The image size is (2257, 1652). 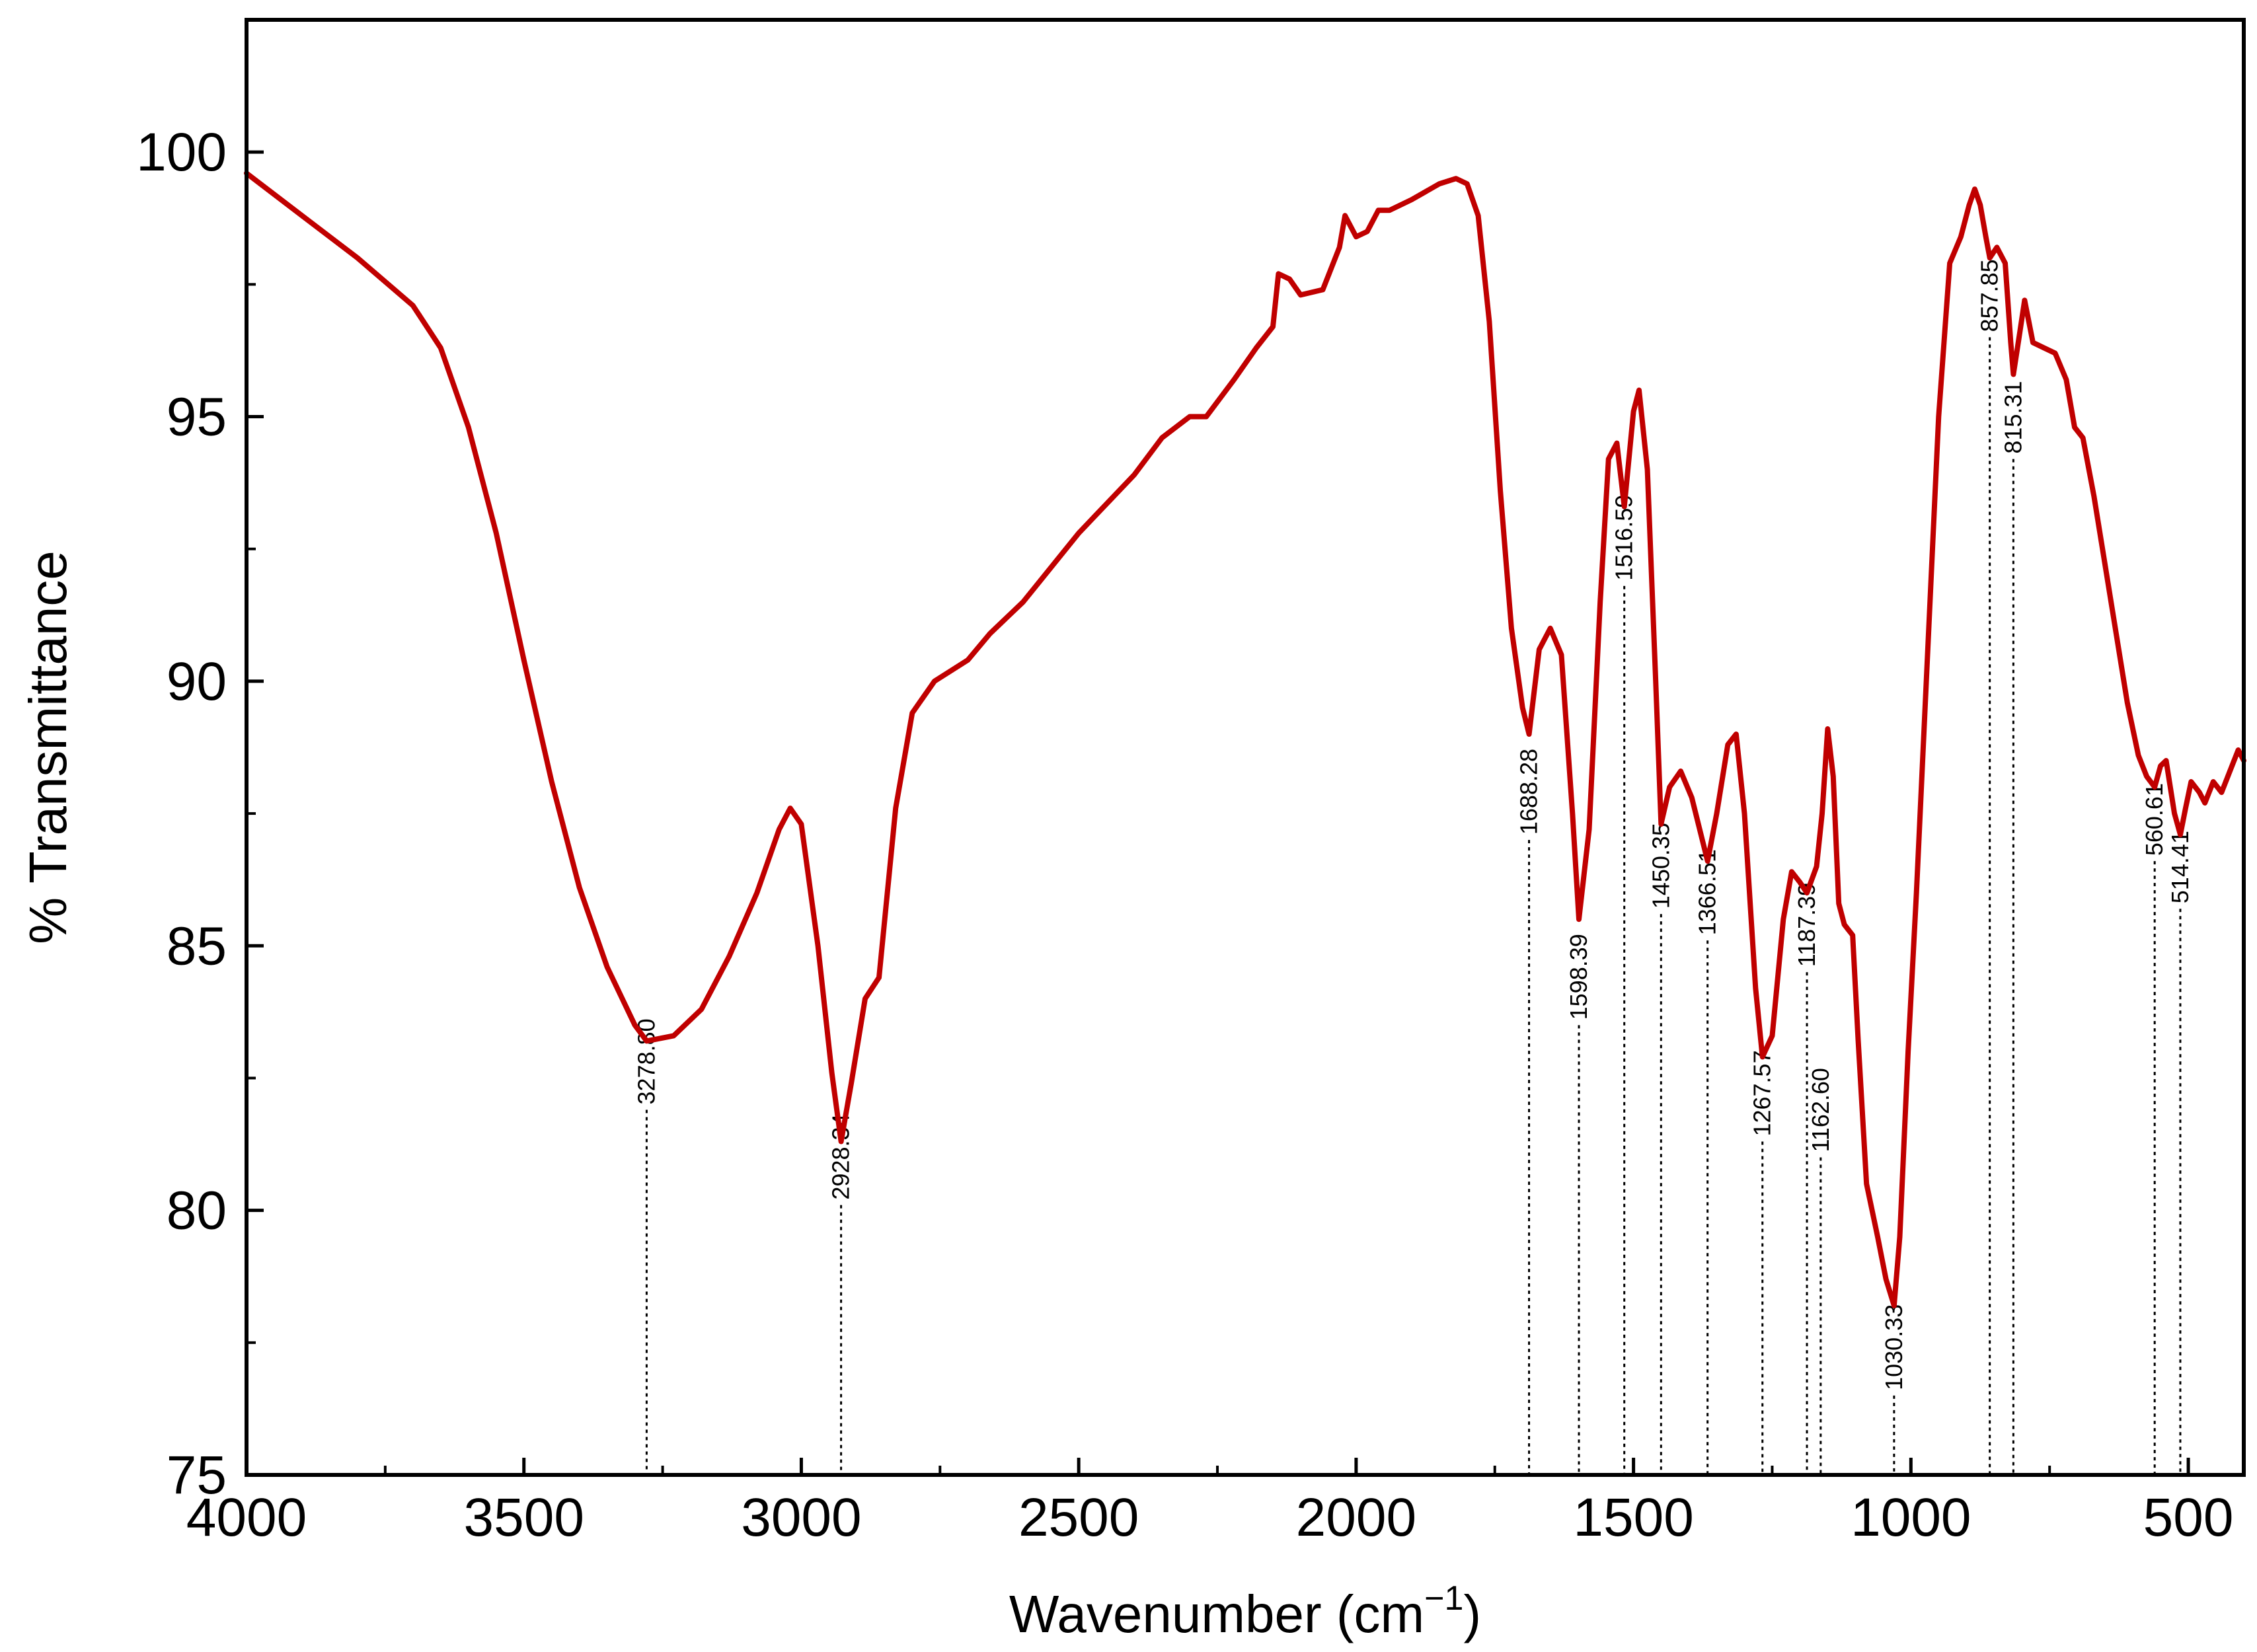 I want to click on y-tick-label: 90, so click(x=197, y=682).